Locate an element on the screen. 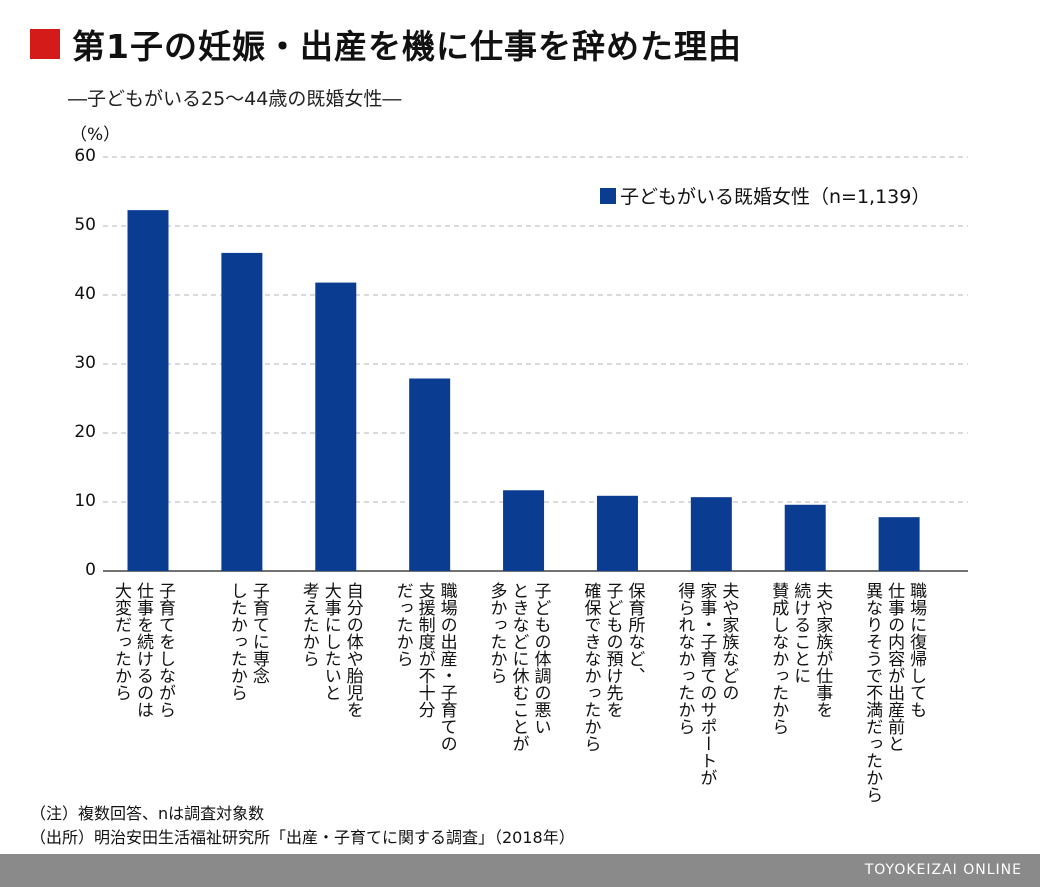 This screenshot has height=887, width=1040. chart-title: 第1子の妊娠・出産を機に仕事を辞めた理由 is located at coordinates (407, 46).